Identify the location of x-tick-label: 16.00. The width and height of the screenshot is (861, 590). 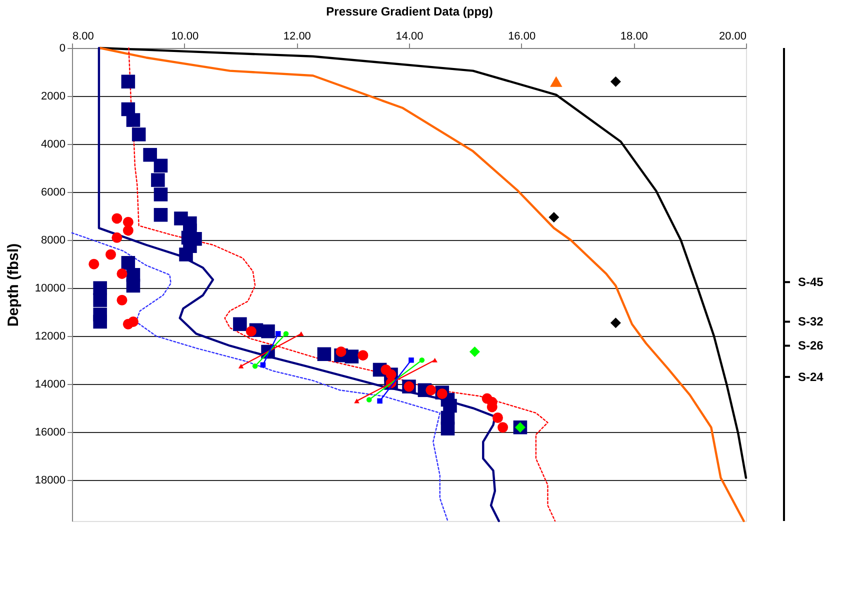
(522, 36).